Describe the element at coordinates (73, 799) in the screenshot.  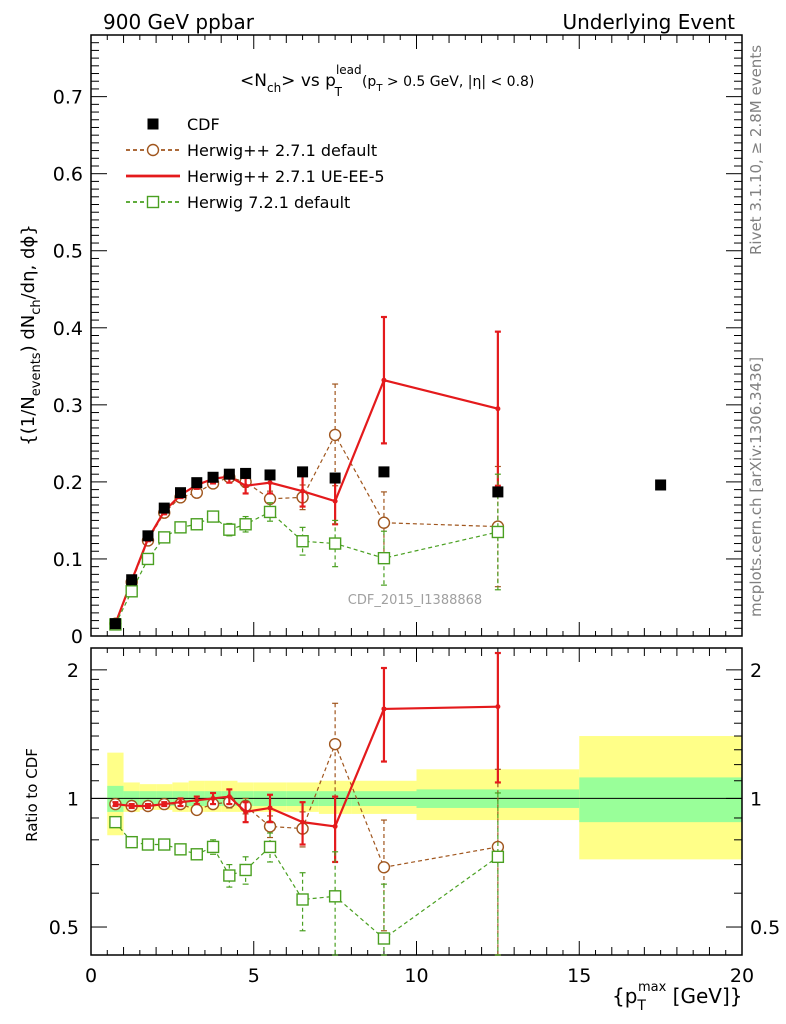
I see `y-tick-label: 1` at that location.